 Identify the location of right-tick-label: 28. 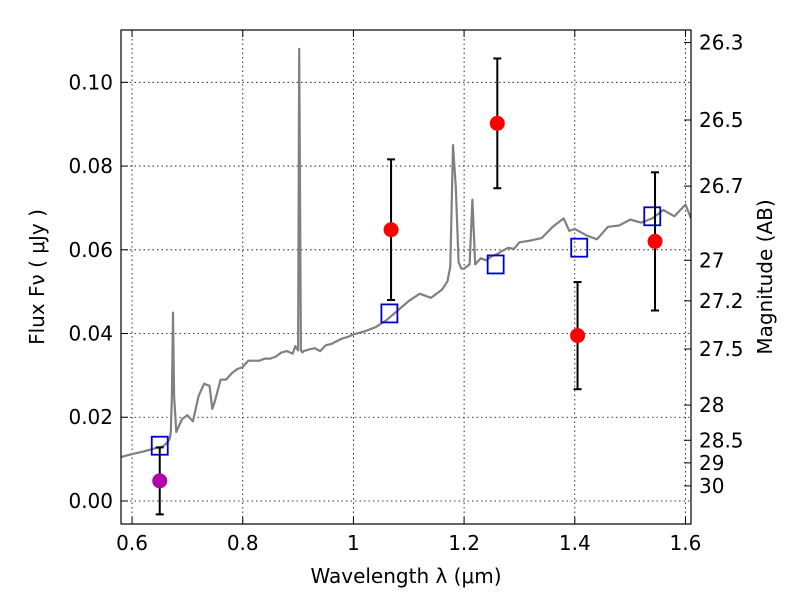
(711, 405).